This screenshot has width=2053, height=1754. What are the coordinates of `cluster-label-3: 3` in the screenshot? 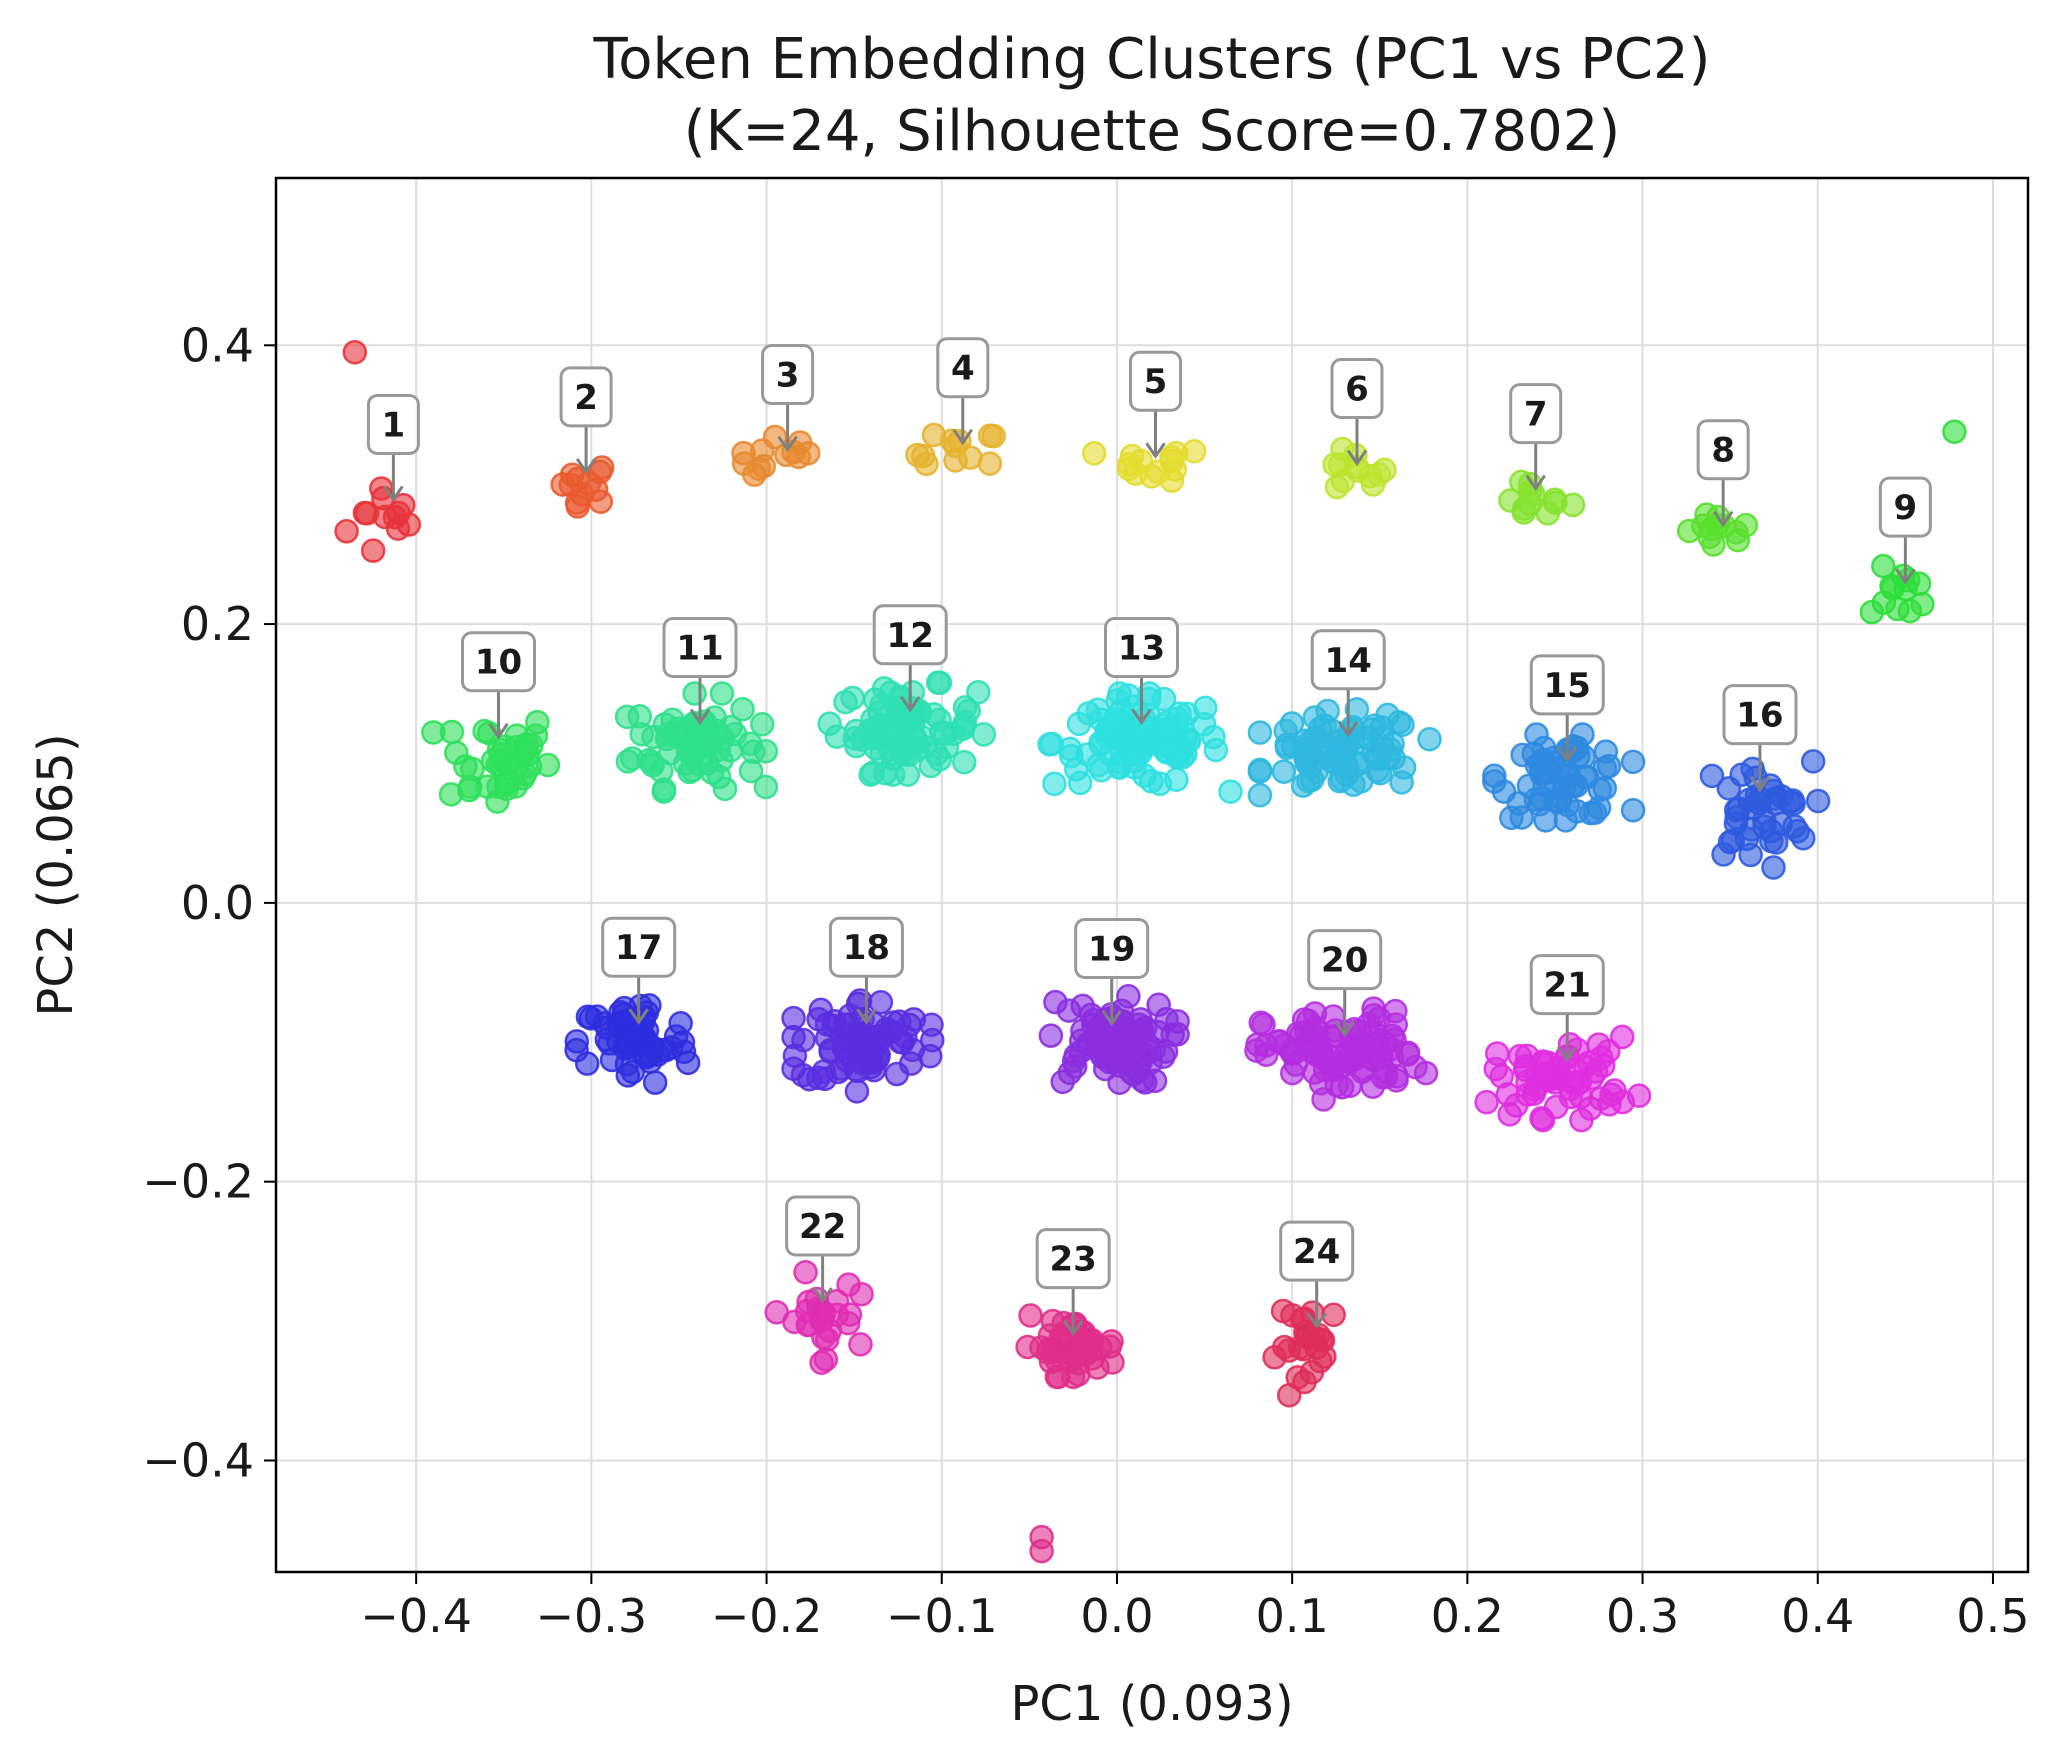 It's located at (788, 398).